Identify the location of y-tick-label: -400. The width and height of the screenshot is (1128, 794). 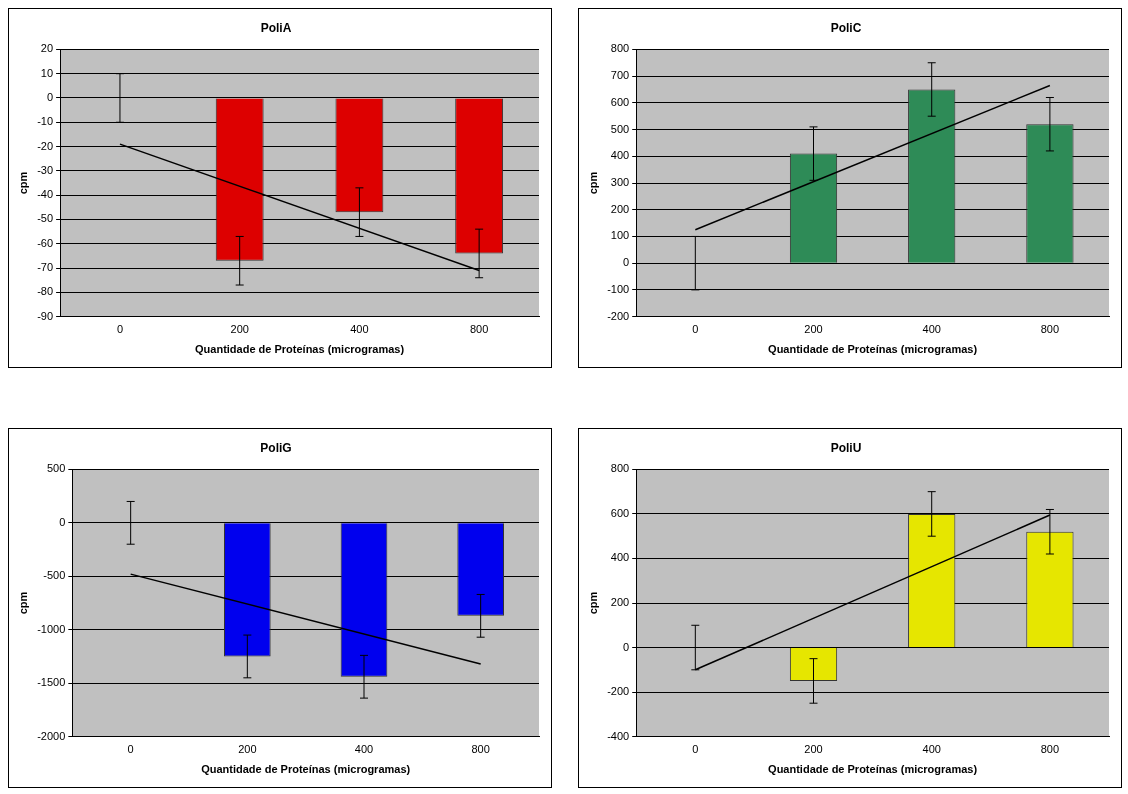
(618, 735).